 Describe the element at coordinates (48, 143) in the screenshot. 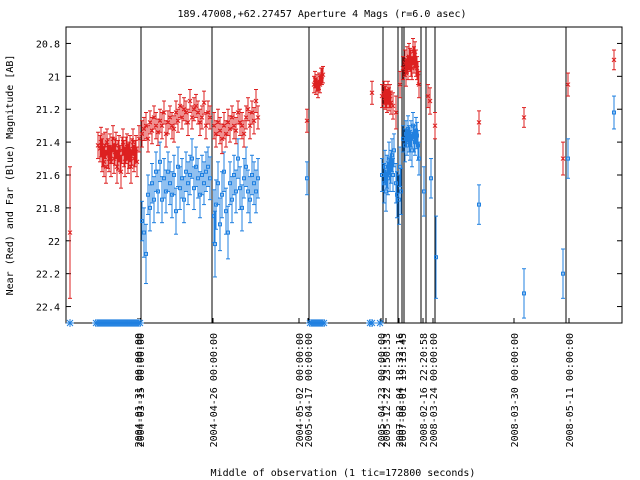

I see `y-tick-label: 21.4` at that location.